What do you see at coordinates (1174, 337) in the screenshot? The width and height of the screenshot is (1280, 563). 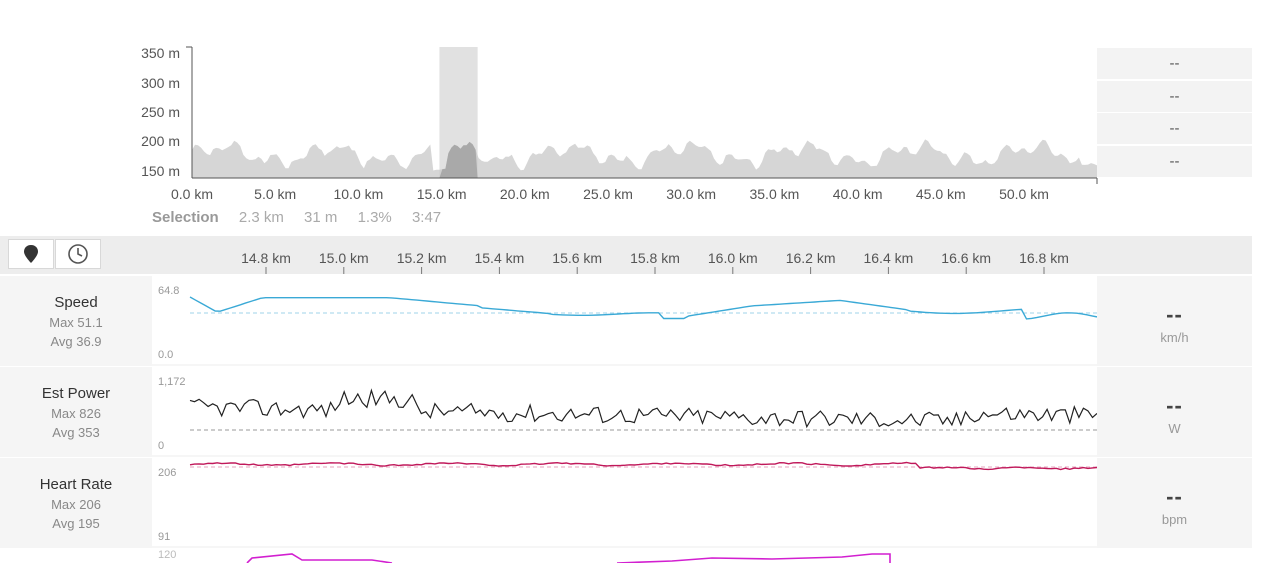 I see `metric-unit: km/h` at bounding box center [1174, 337].